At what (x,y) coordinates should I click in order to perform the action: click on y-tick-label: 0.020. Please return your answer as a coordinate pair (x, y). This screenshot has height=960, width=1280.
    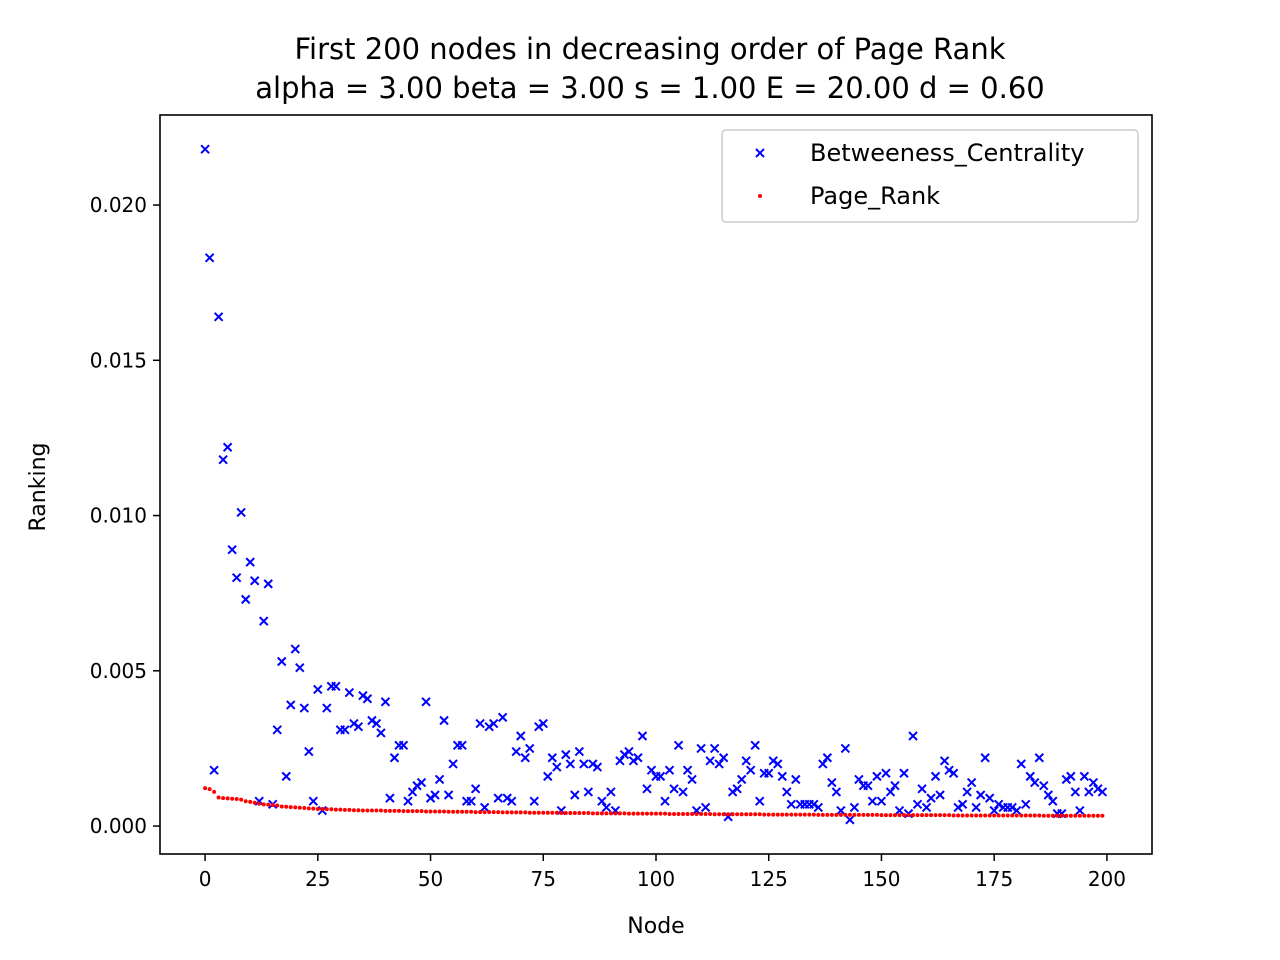
    Looking at the image, I should click on (118, 205).